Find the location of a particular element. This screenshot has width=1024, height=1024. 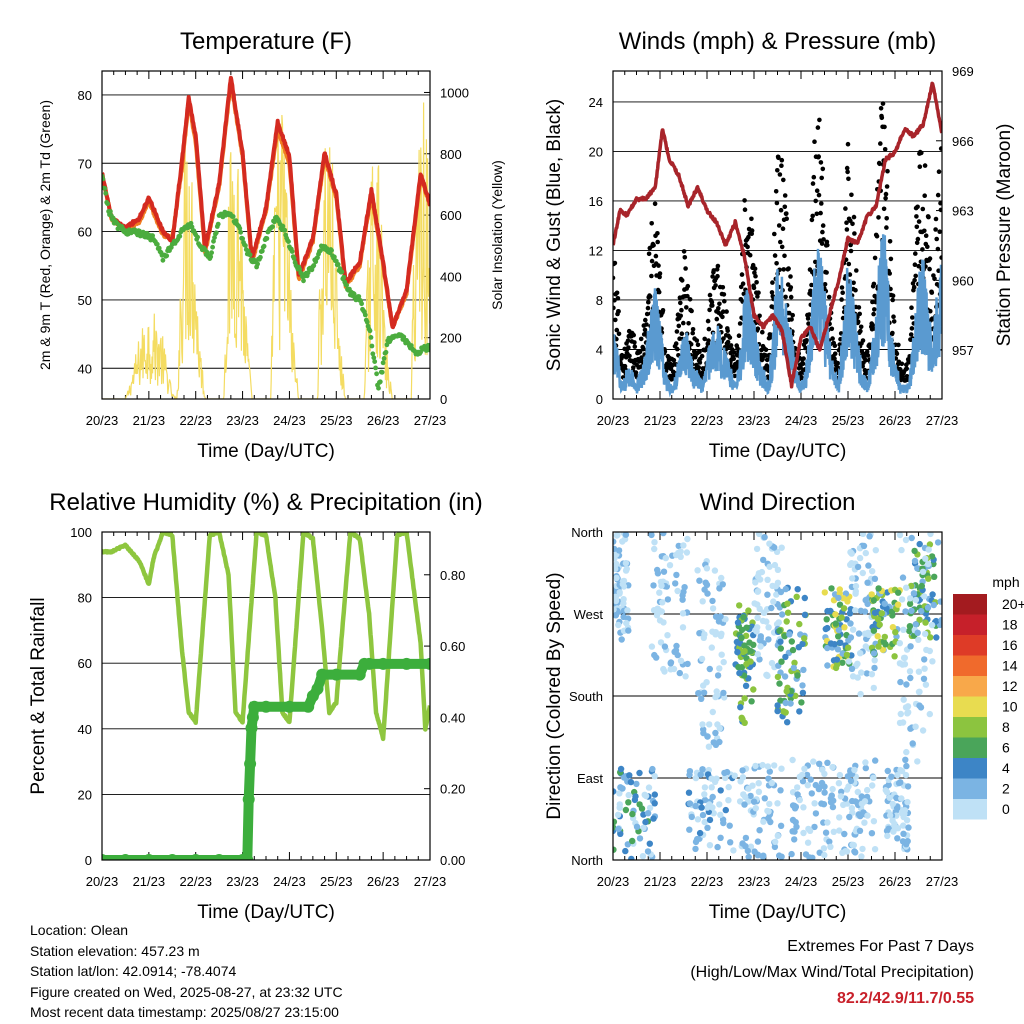

panel-2-xtick-label: 20/23 is located at coordinates (613, 420).